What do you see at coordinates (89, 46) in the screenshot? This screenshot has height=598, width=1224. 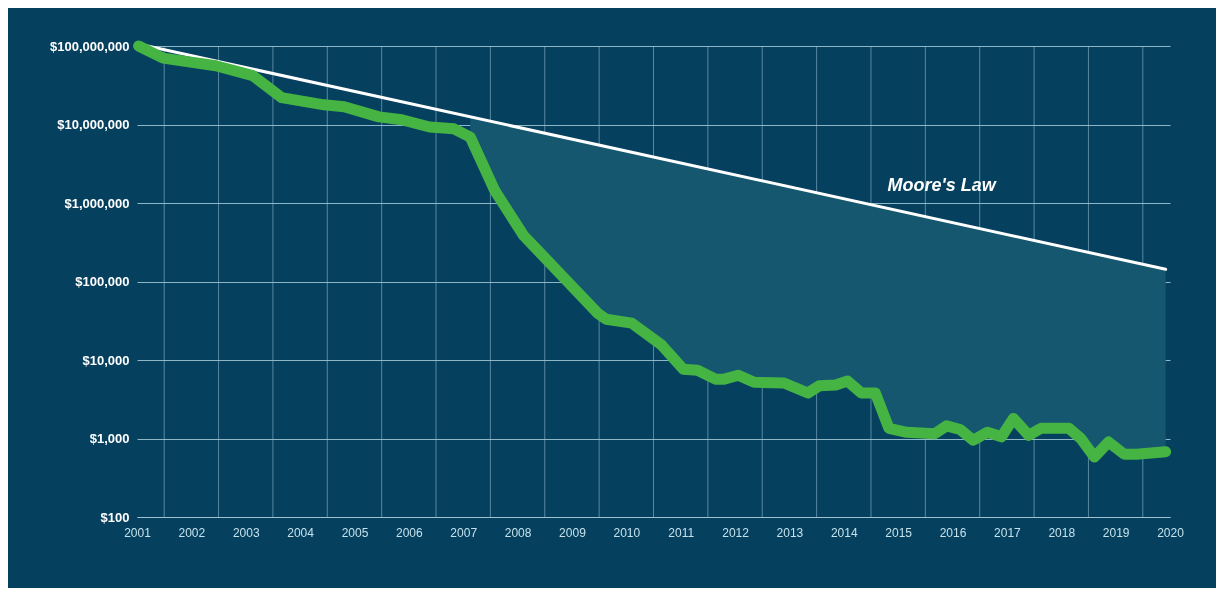 I see `y-tick-label: $100,000,000` at bounding box center [89, 46].